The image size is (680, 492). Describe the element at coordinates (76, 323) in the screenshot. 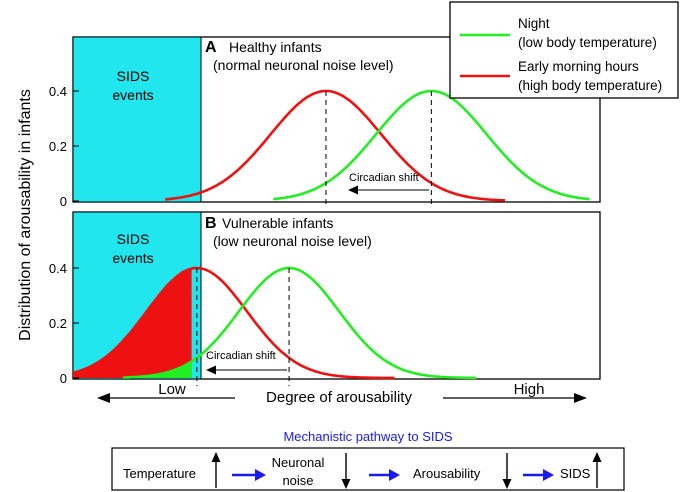

I see `panel-b-y-ticks` at that location.